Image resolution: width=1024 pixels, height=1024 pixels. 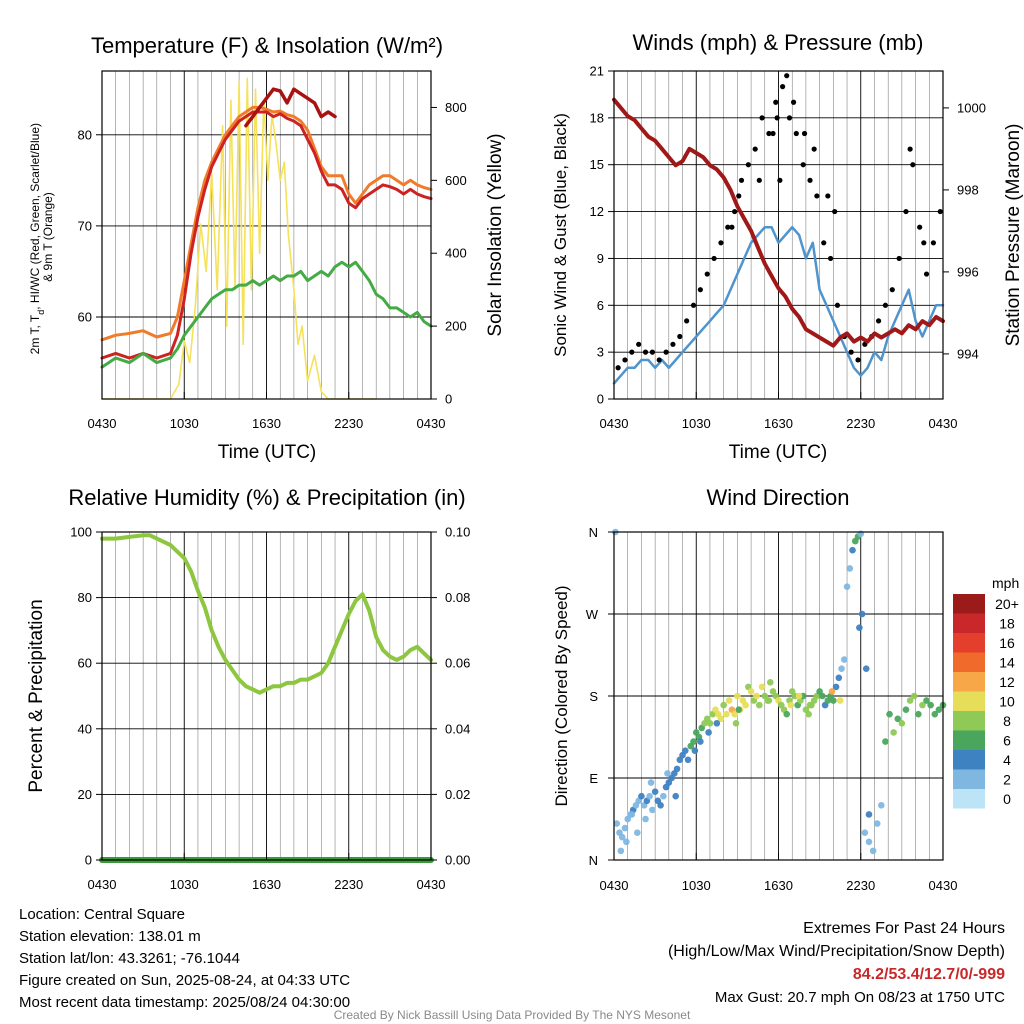 What do you see at coordinates (597, 117) in the screenshot?
I see `wind-ytick-label-6: 18` at bounding box center [597, 117].